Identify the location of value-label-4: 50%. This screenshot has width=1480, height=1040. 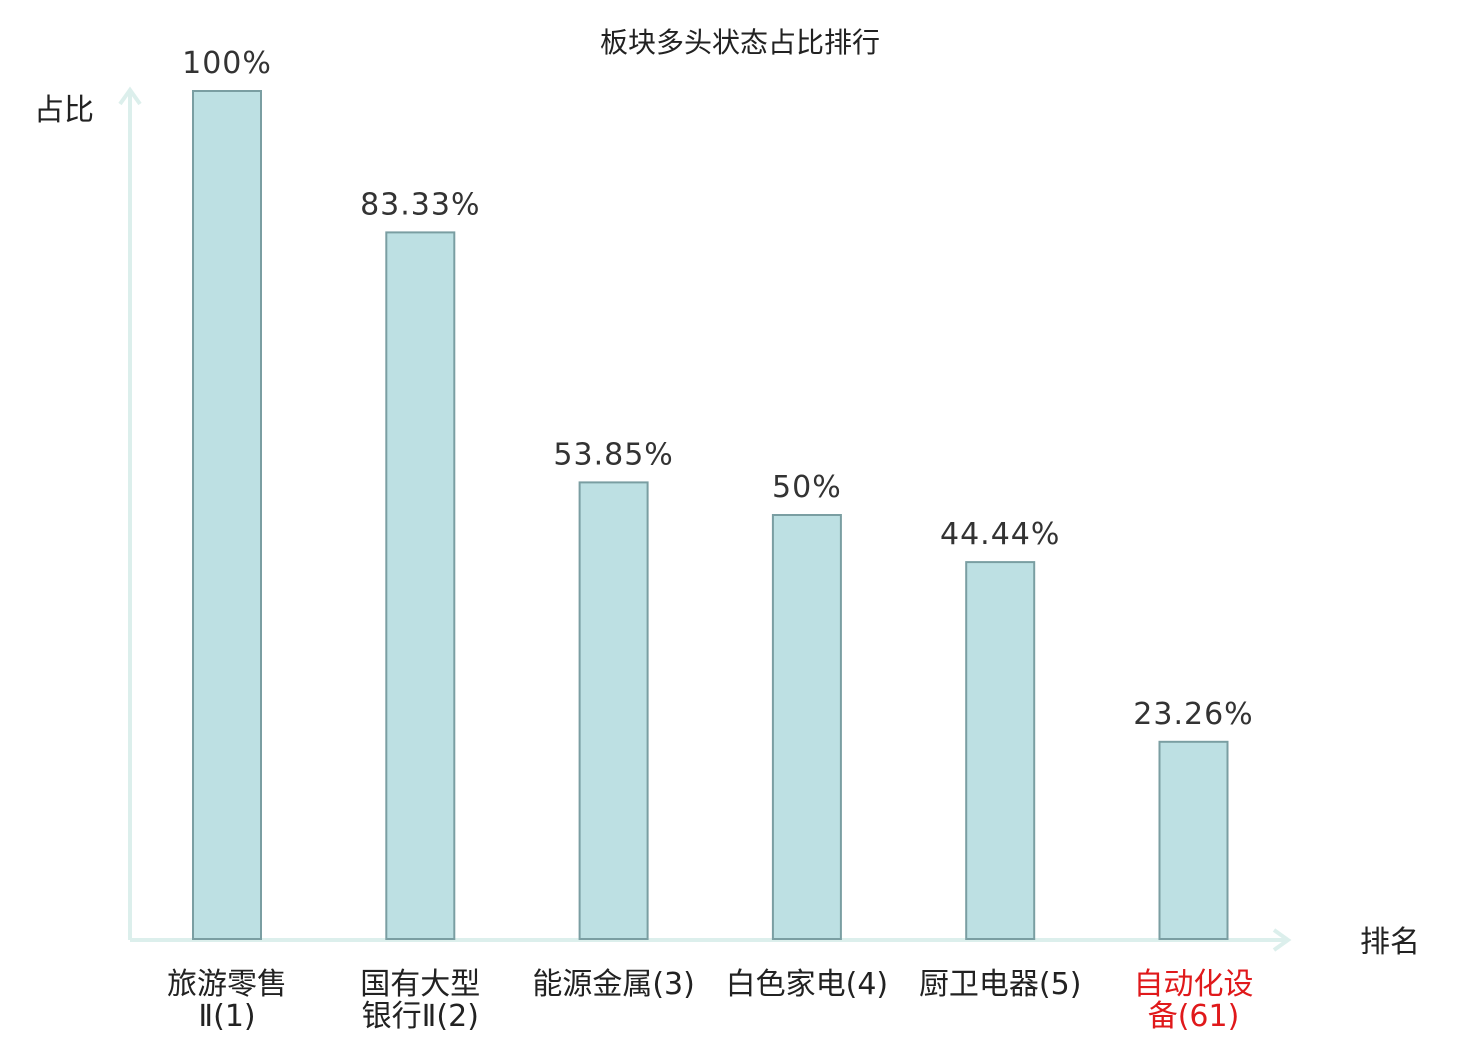
(807, 487).